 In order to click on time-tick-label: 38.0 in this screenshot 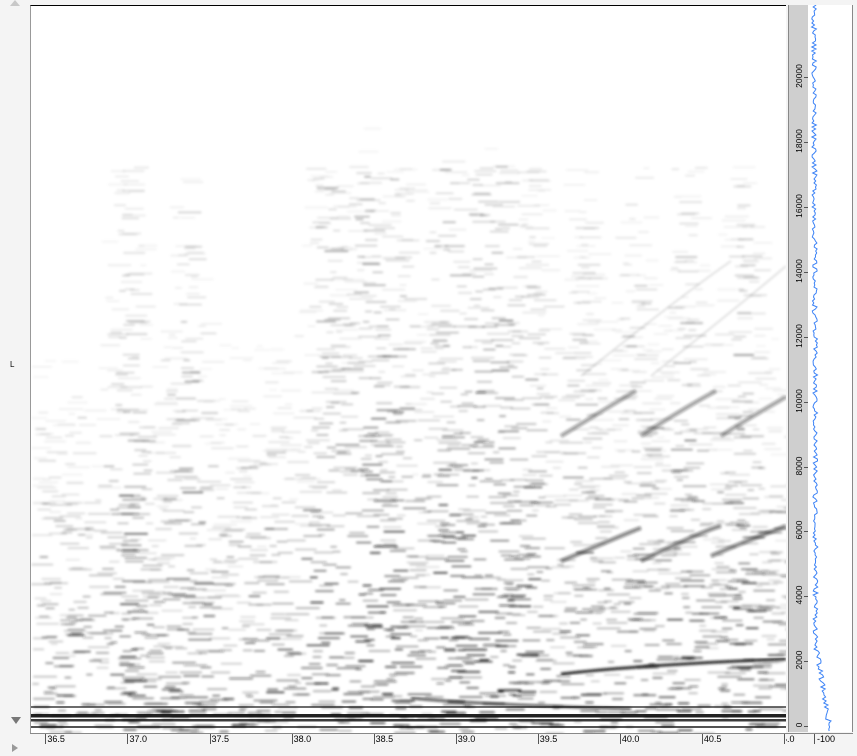, I will do `click(301, 739)`.